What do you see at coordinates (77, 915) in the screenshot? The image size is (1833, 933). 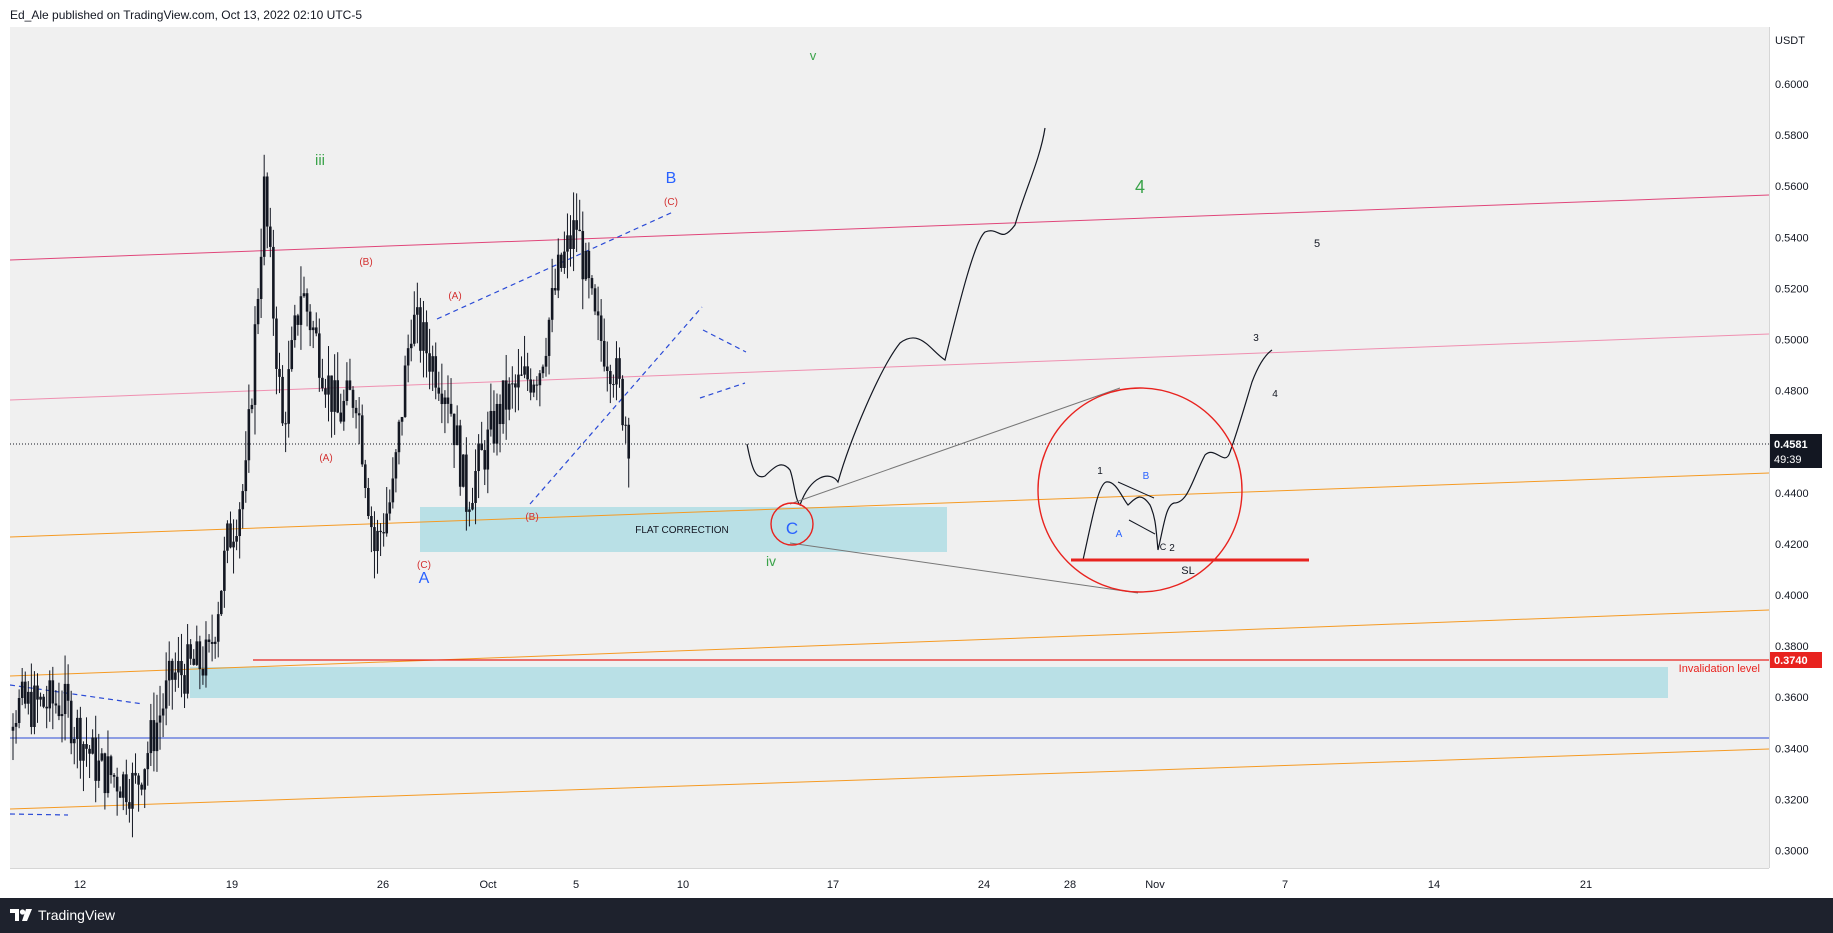 I see `tradingview-brand: TradingView` at bounding box center [77, 915].